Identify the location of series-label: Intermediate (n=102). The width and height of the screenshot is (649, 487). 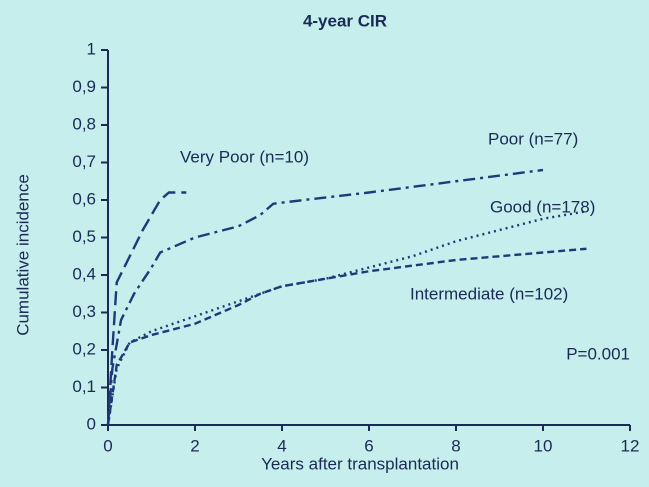
(489, 293).